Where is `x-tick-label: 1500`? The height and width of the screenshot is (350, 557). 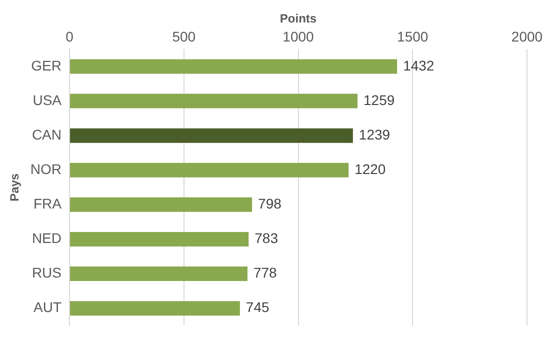 x-tick-label: 1500 is located at coordinates (412, 36).